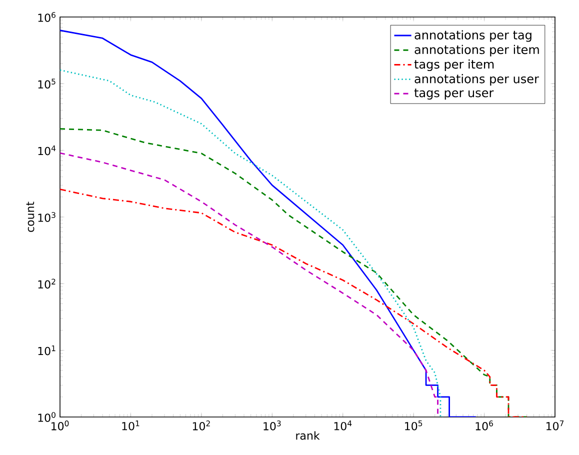 This screenshot has width=579, height=455. Describe the element at coordinates (454, 94) in the screenshot. I see `legend-label: tags per user` at that location.